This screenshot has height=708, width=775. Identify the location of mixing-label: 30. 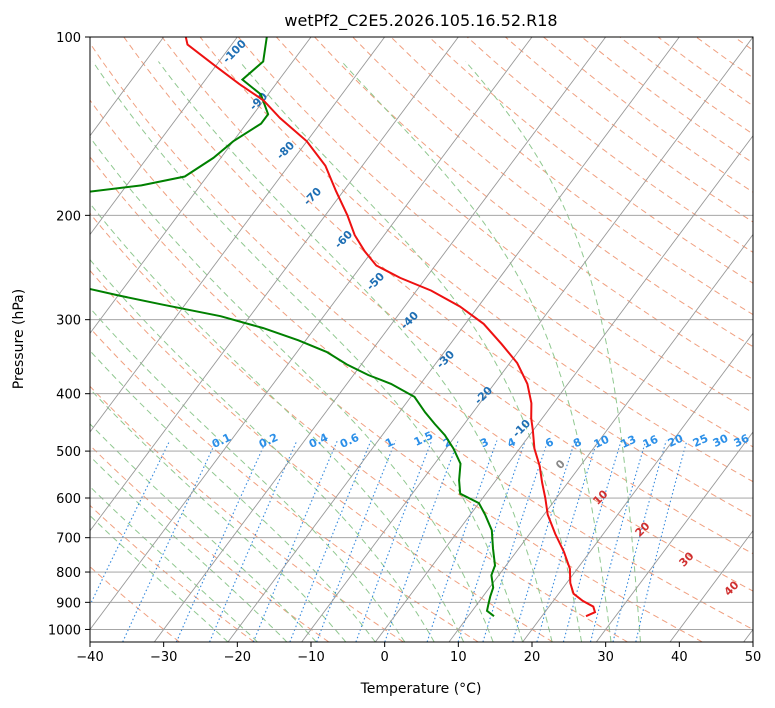
(721, 441).